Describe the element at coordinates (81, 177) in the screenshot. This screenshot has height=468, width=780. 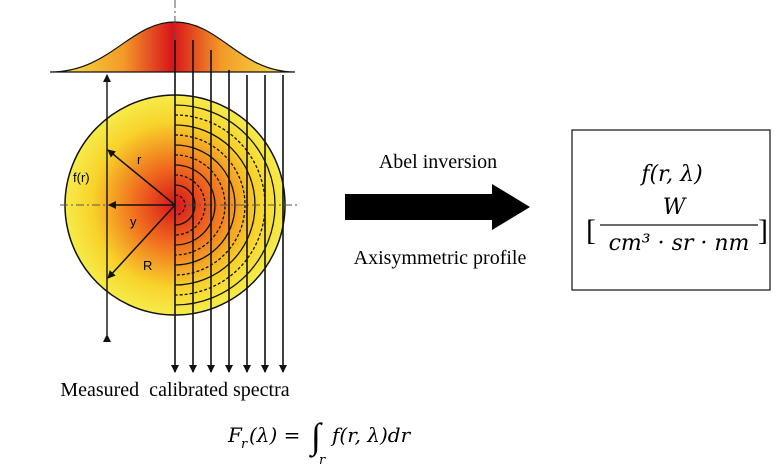
I see `label-f-r: f(r)` at that location.